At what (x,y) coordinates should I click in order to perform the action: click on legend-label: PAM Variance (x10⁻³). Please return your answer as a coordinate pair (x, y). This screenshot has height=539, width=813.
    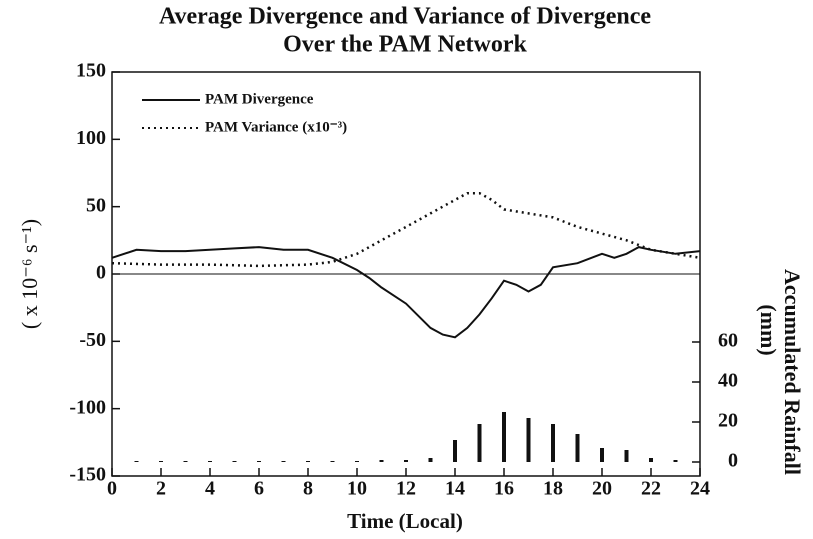
    Looking at the image, I should click on (276, 127).